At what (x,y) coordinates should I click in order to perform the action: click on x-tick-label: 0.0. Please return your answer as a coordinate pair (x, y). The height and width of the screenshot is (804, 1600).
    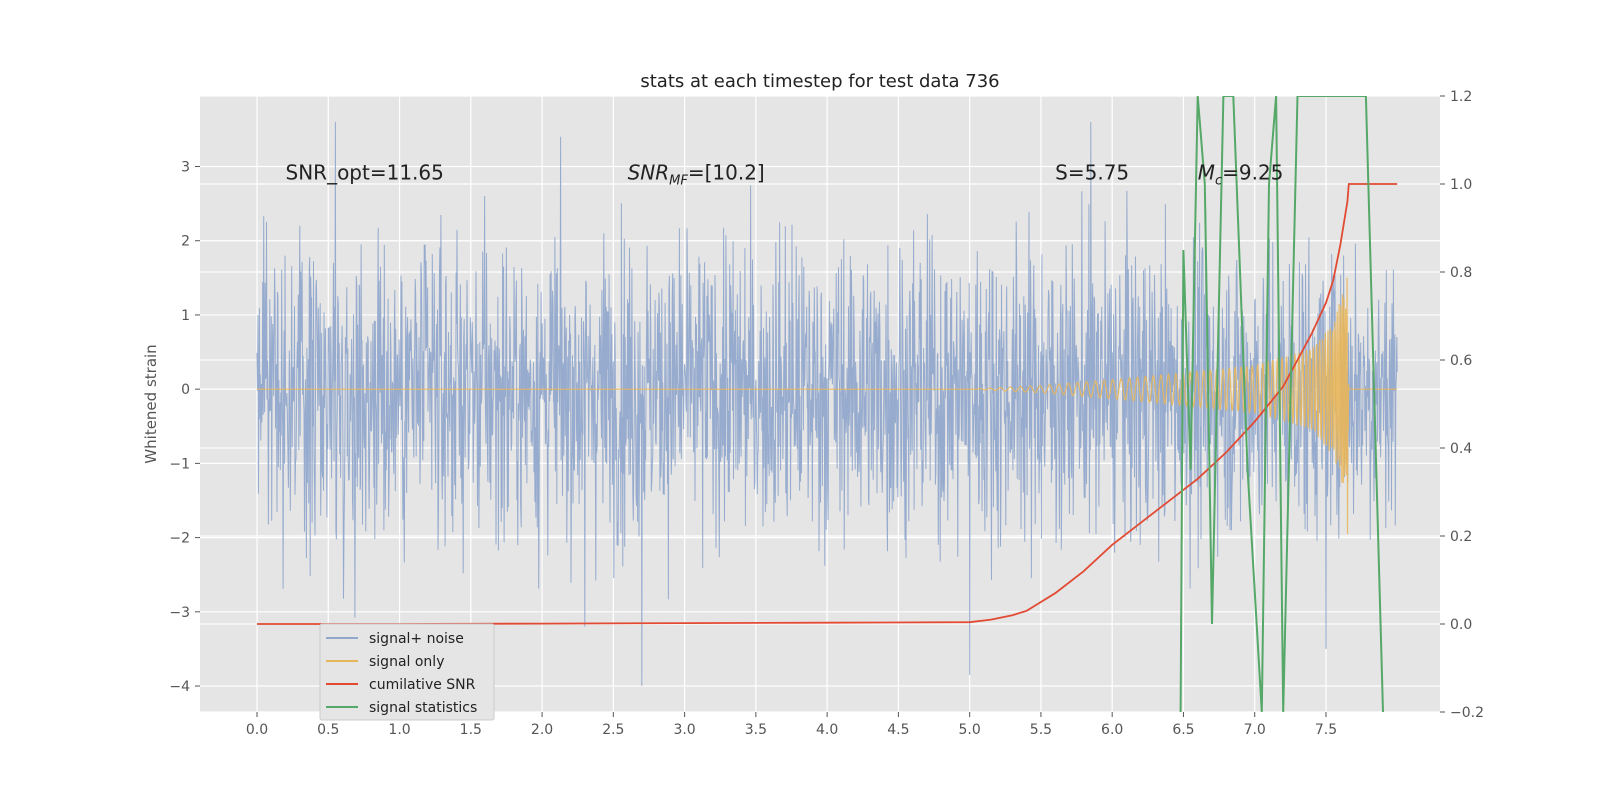
    Looking at the image, I should click on (257, 730).